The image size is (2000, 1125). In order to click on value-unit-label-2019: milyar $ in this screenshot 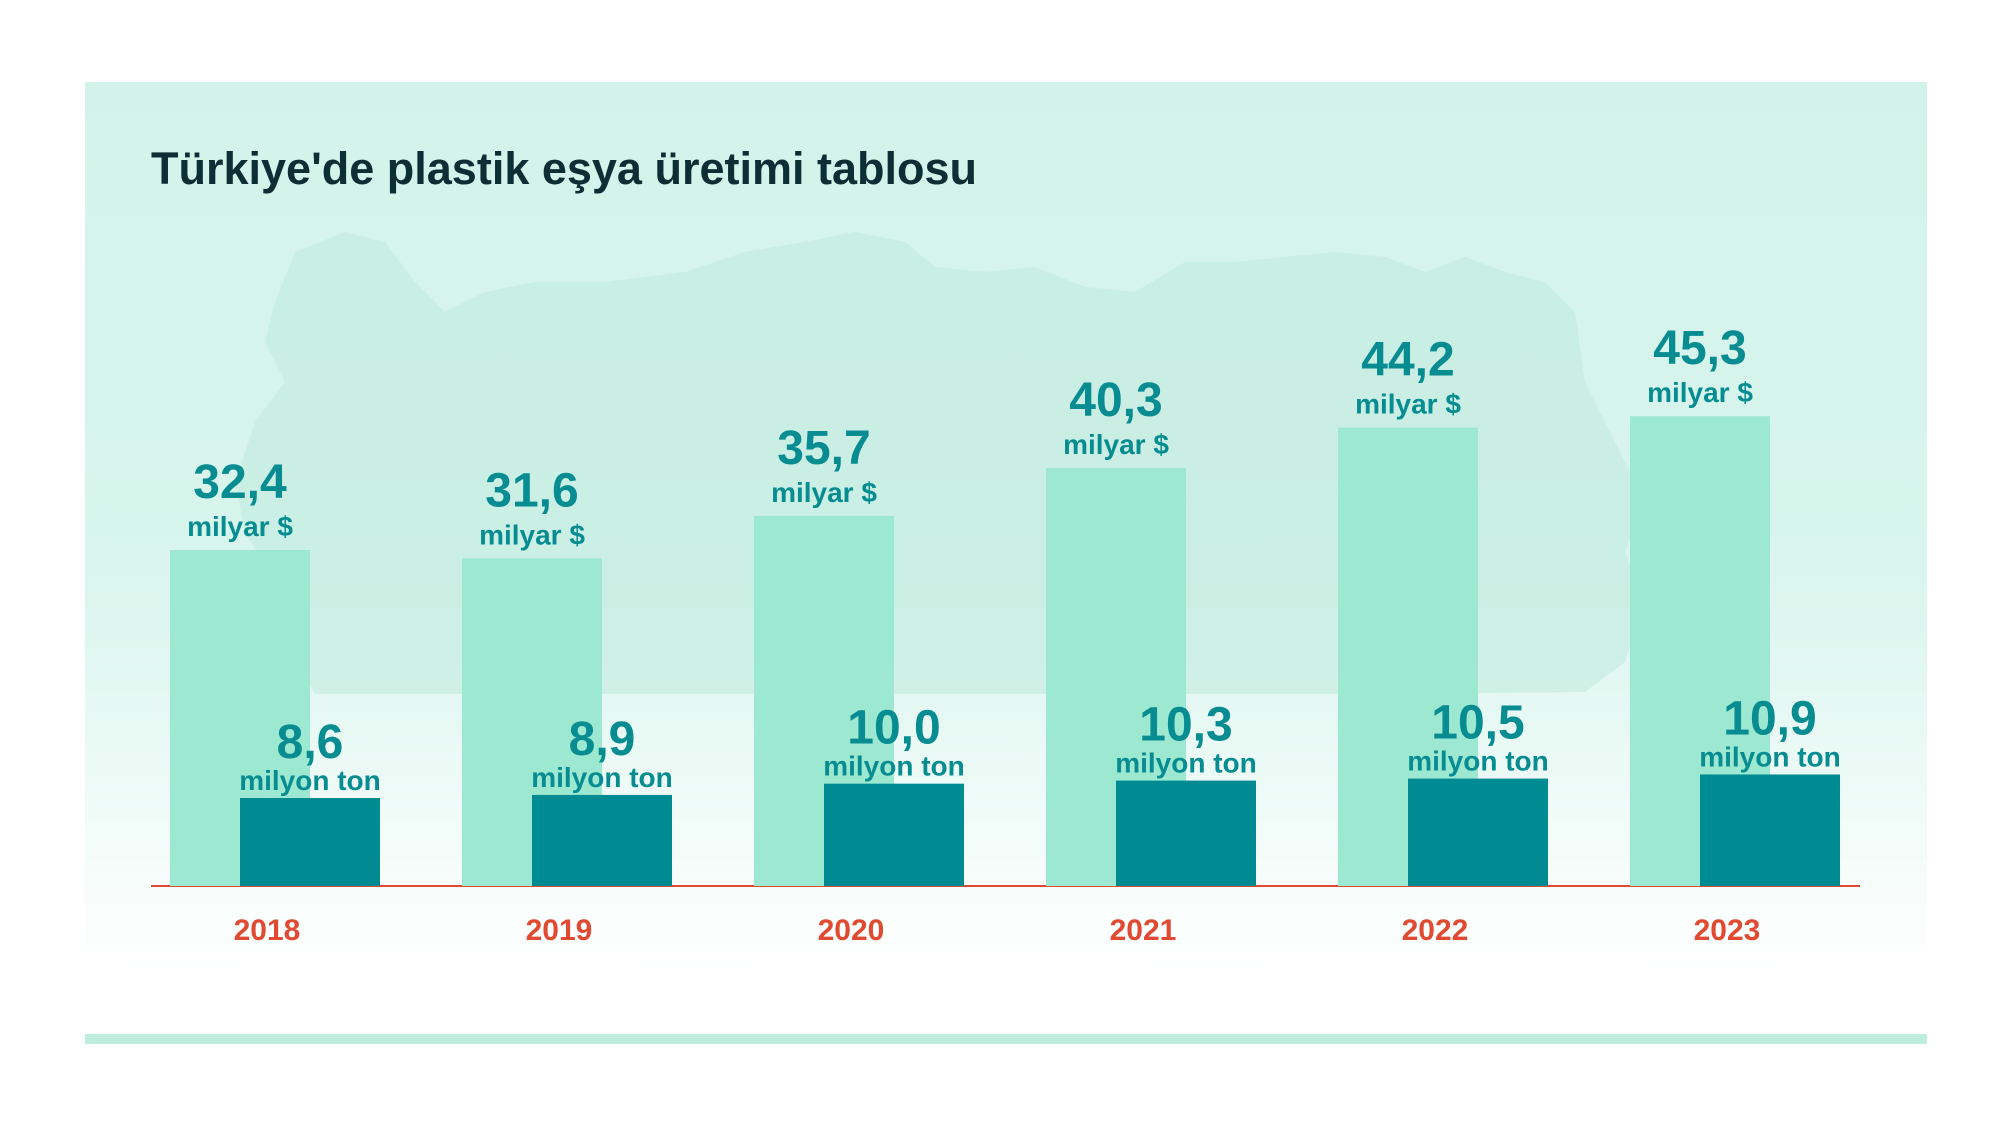, I will do `click(532, 534)`.